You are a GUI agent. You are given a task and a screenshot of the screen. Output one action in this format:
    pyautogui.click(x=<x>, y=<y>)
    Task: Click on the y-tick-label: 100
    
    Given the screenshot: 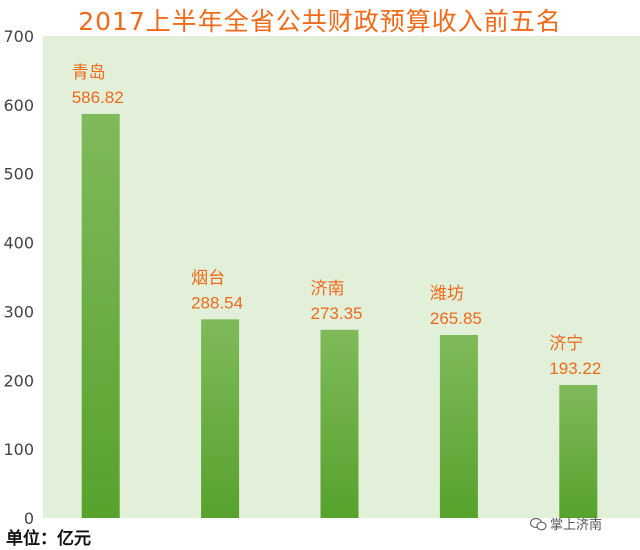 What is the action you would take?
    pyautogui.click(x=18, y=449)
    